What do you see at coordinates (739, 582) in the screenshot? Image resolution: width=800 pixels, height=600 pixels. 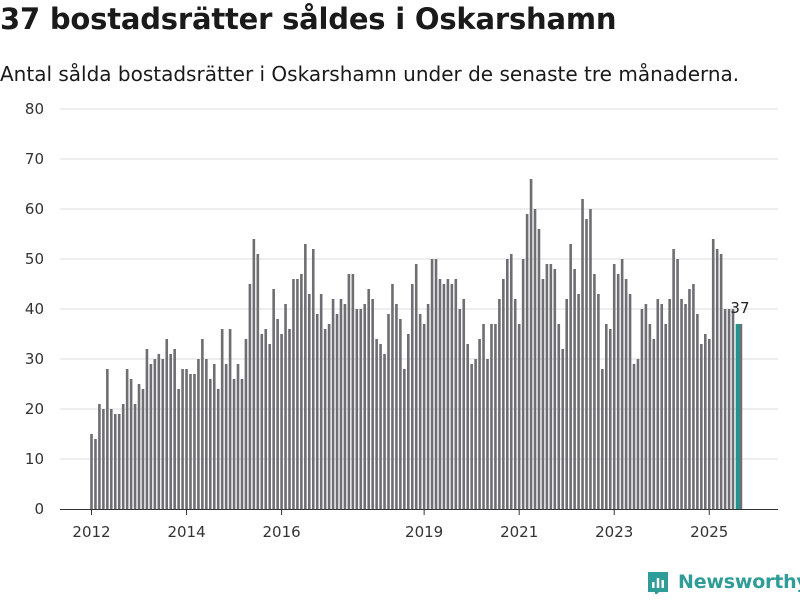 I see `newsworthy-logo-text: Newsworthy` at bounding box center [739, 582].